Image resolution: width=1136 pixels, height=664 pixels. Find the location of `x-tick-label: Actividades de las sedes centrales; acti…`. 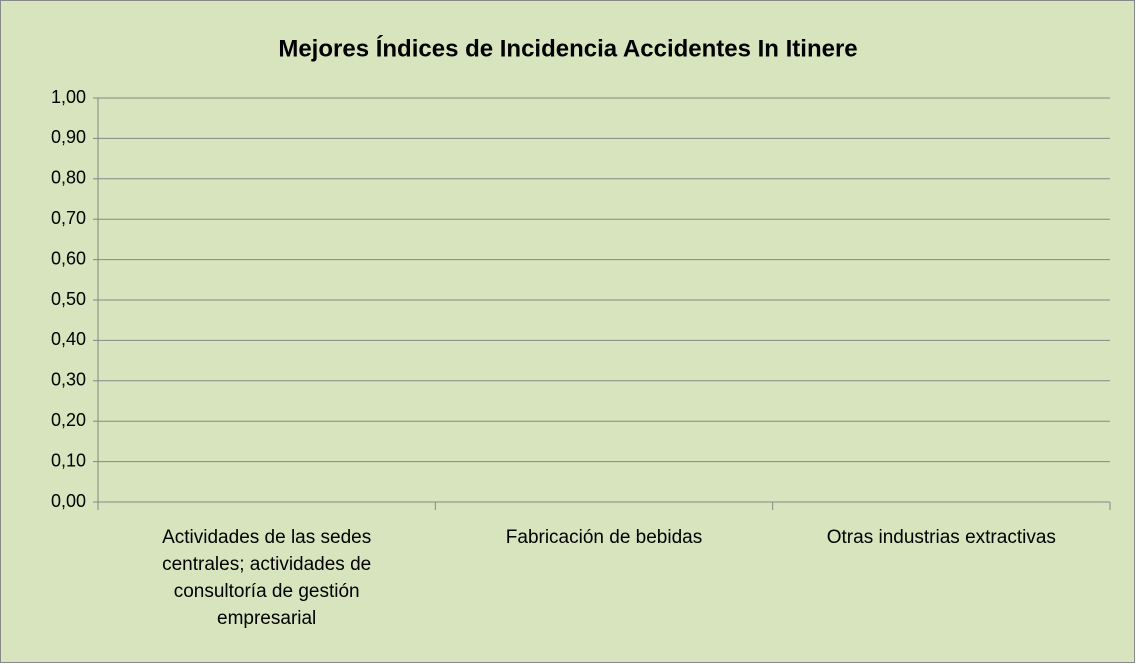

x-tick-label: Actividades de las sedes centrales; acti… is located at coordinates (267, 578).